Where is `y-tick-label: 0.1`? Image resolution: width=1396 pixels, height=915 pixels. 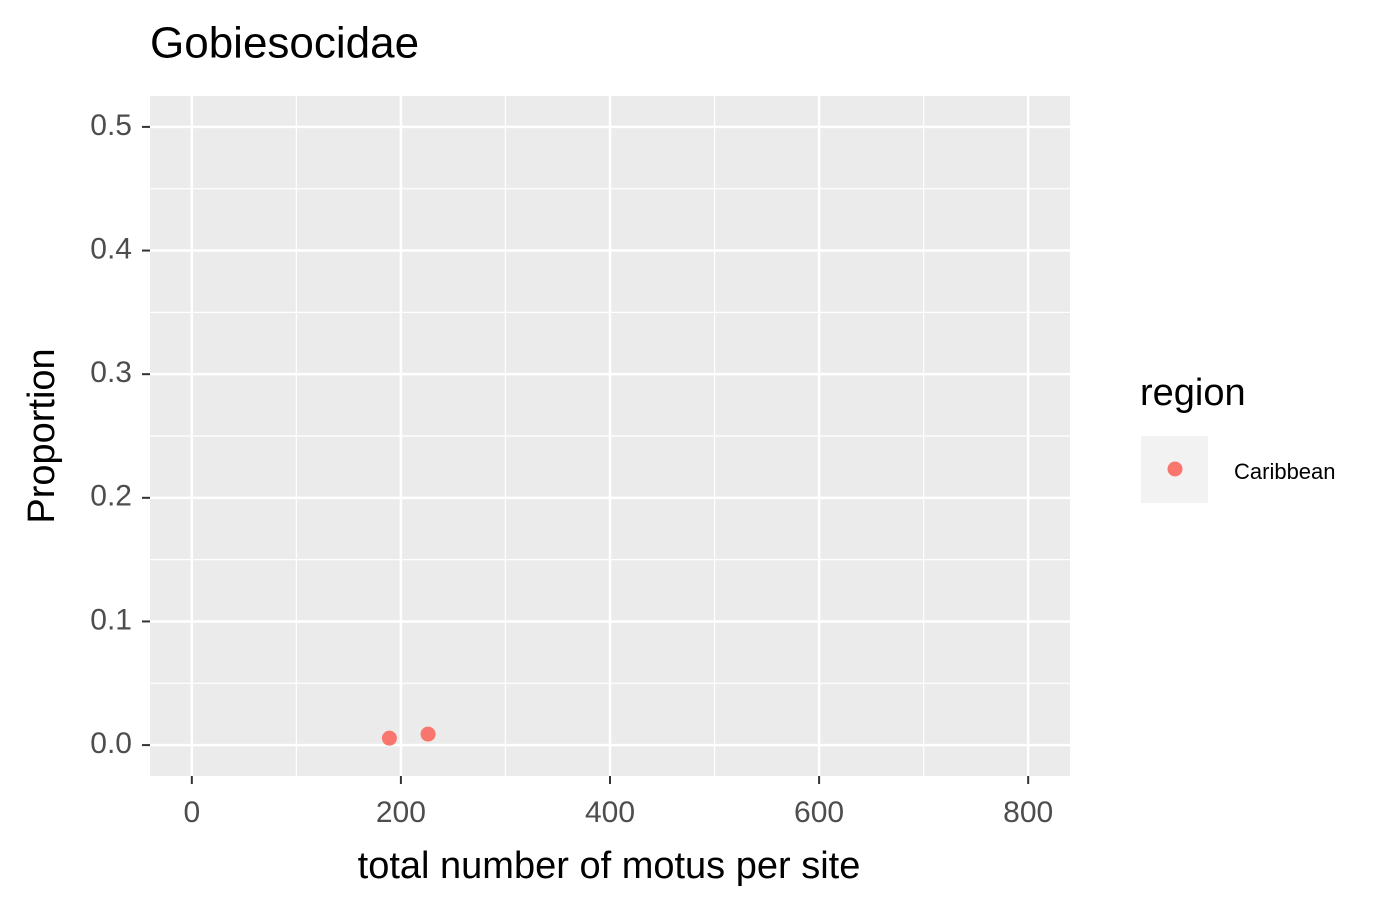 y-tick-label: 0.1 is located at coordinates (111, 619).